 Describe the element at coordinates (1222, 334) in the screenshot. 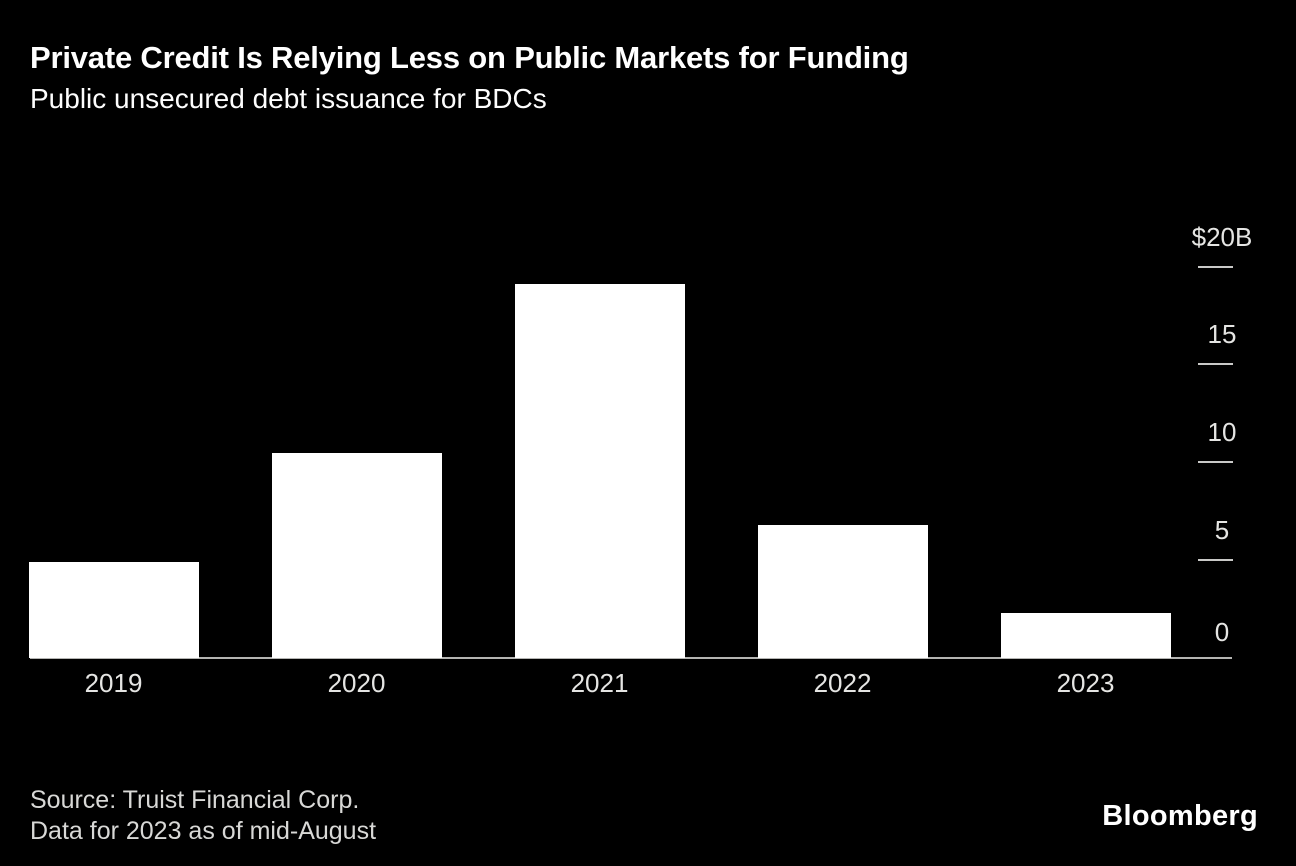

I see `y-axis-label-15: 15` at that location.